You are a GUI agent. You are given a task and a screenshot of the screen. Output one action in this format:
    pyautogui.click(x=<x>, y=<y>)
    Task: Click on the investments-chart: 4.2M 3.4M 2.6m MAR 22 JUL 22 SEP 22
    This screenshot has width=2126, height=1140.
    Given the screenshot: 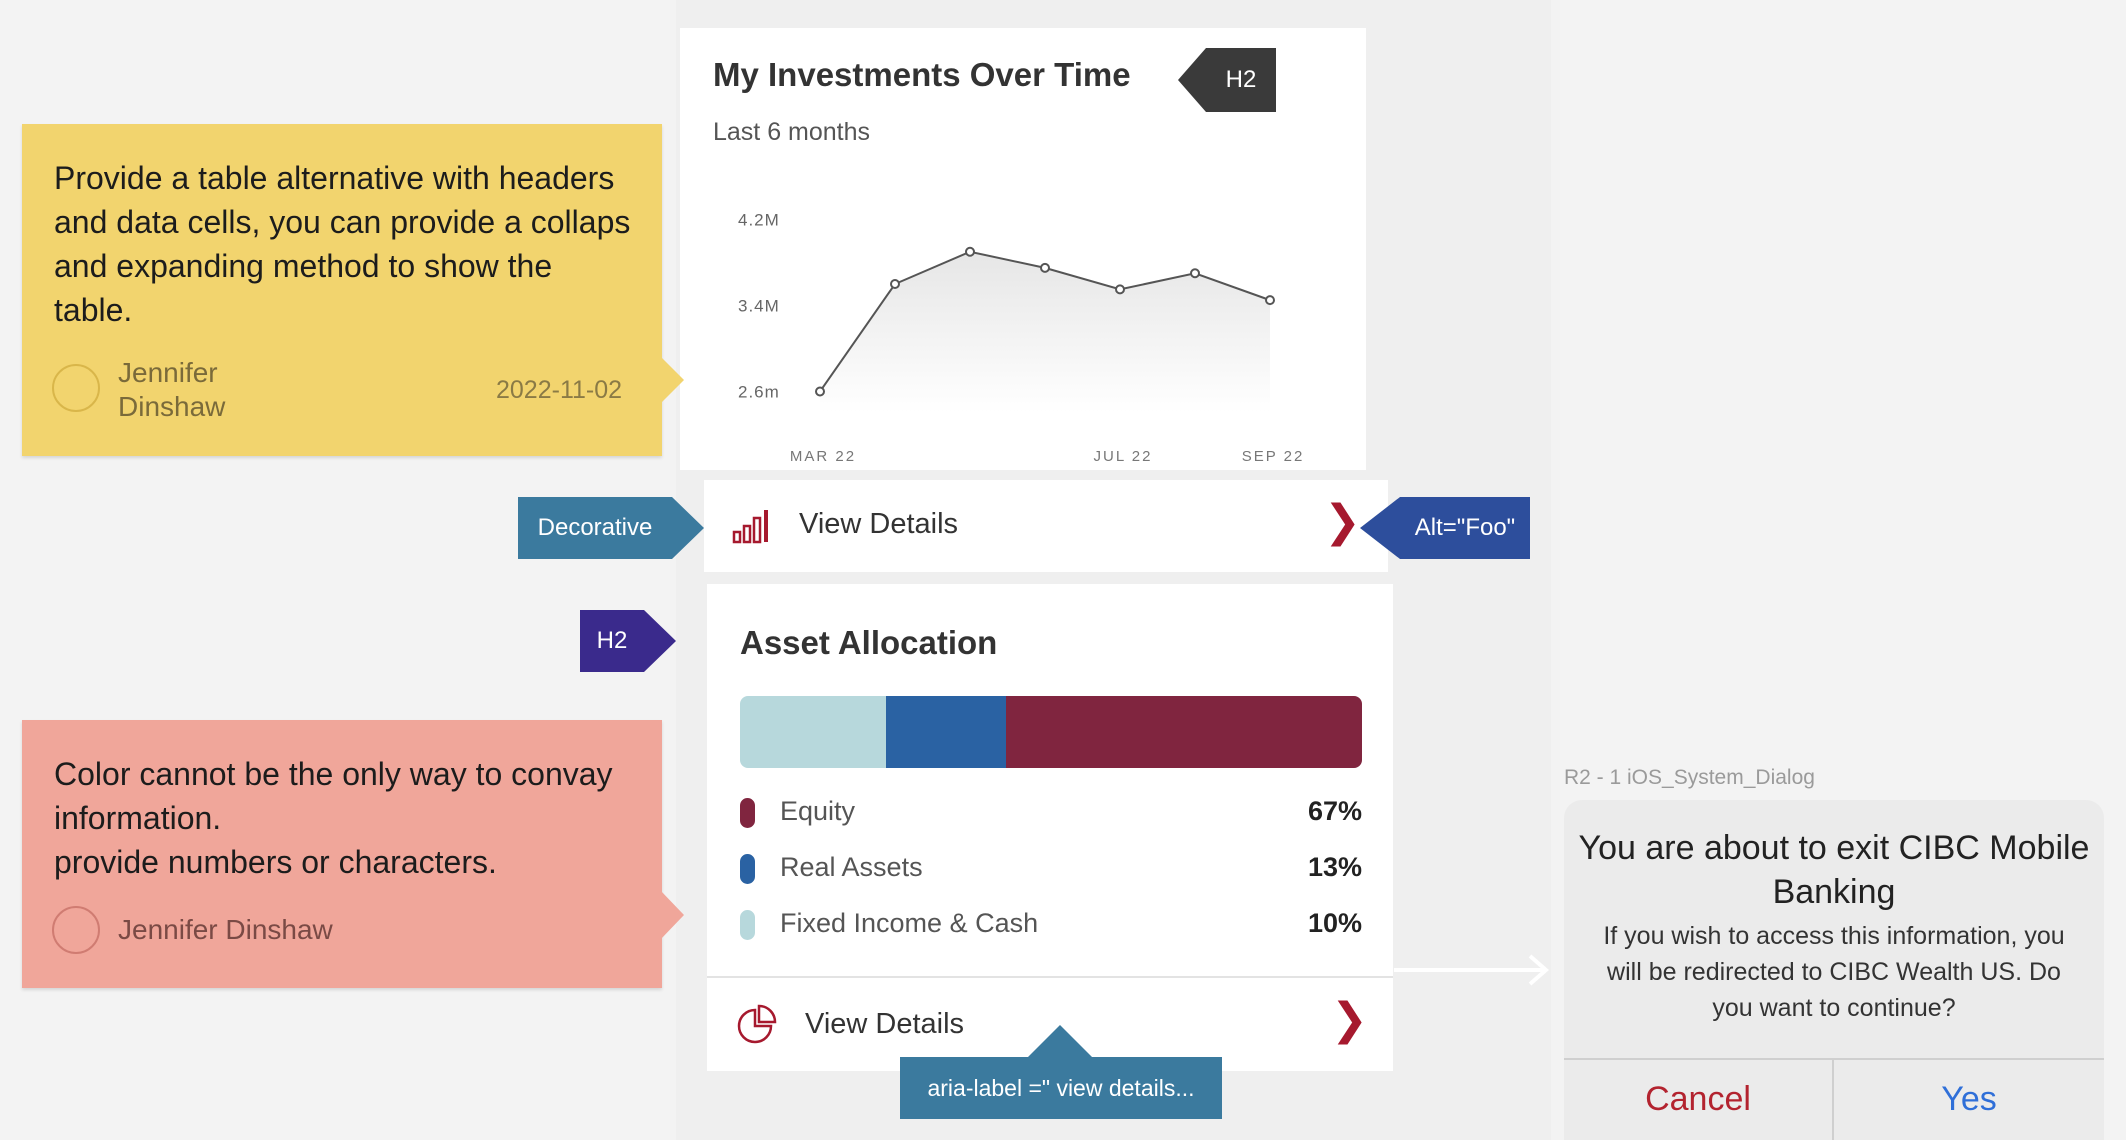 What is the action you would take?
    pyautogui.click(x=1021, y=338)
    